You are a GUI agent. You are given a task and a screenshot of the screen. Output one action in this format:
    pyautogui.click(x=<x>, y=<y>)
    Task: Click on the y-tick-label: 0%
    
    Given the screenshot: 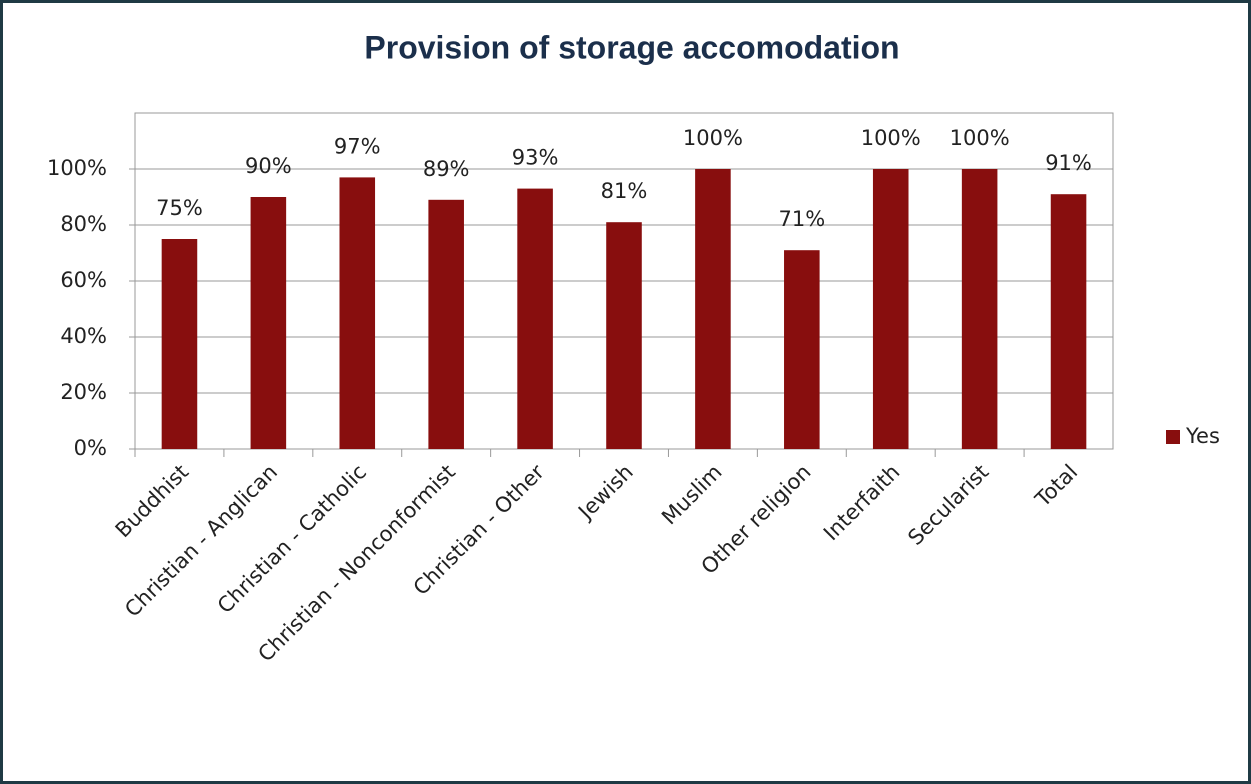 What is the action you would take?
    pyautogui.click(x=90, y=448)
    